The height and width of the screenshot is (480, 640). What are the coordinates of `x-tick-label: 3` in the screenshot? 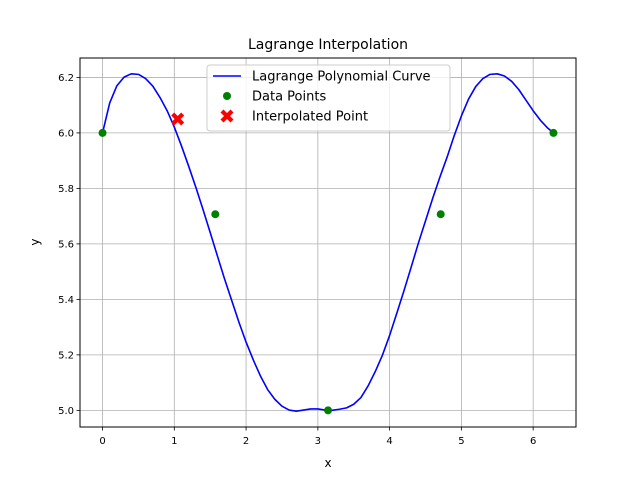 It's located at (318, 441).